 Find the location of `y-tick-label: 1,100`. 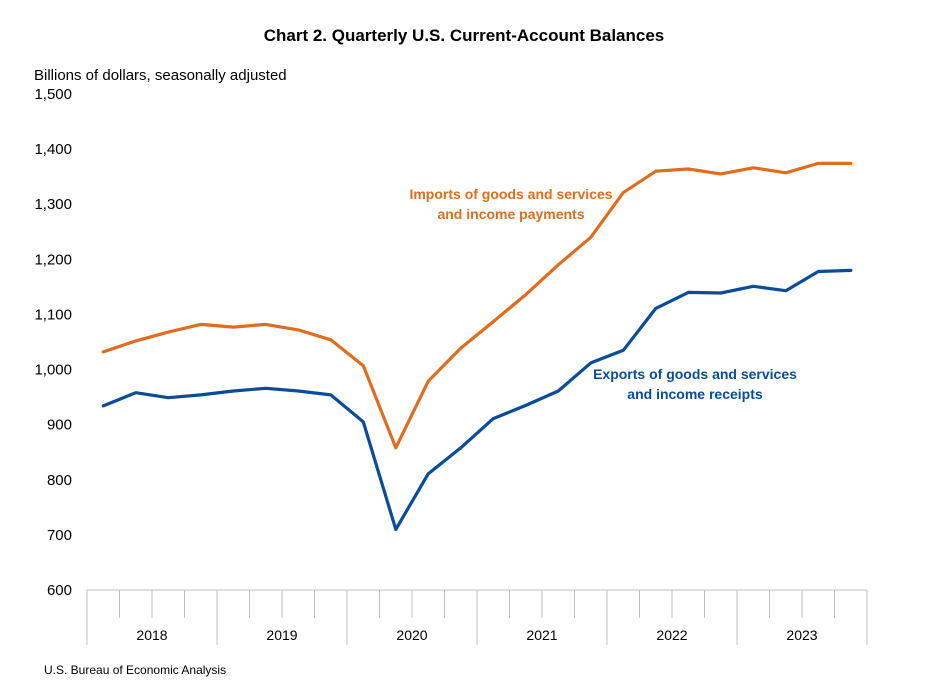

y-tick-label: 1,100 is located at coordinates (53, 314).